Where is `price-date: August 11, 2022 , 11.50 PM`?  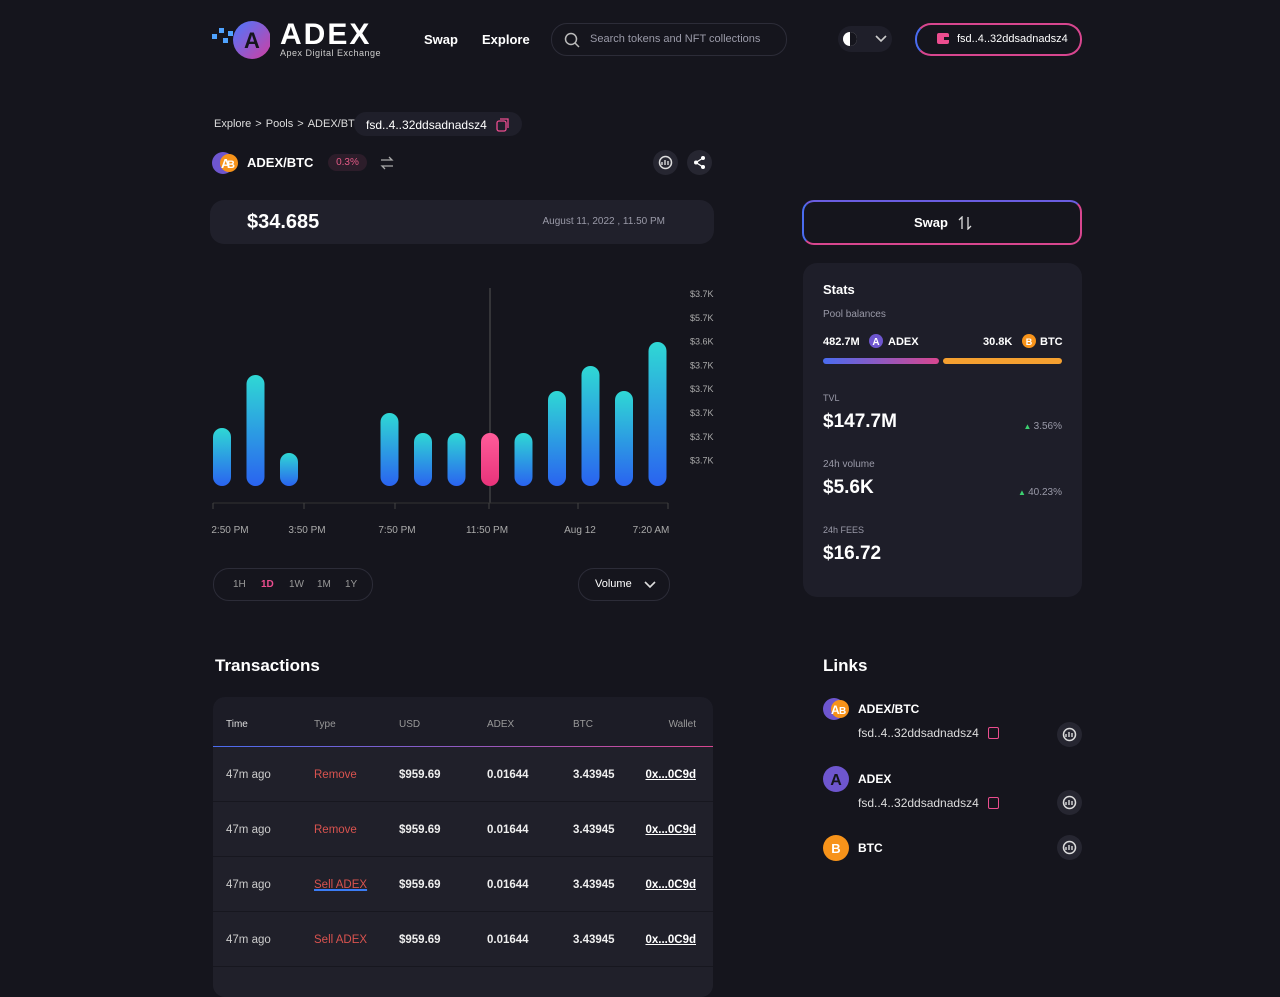
price-date: August 11, 2022 , 11.50 PM is located at coordinates (604, 221).